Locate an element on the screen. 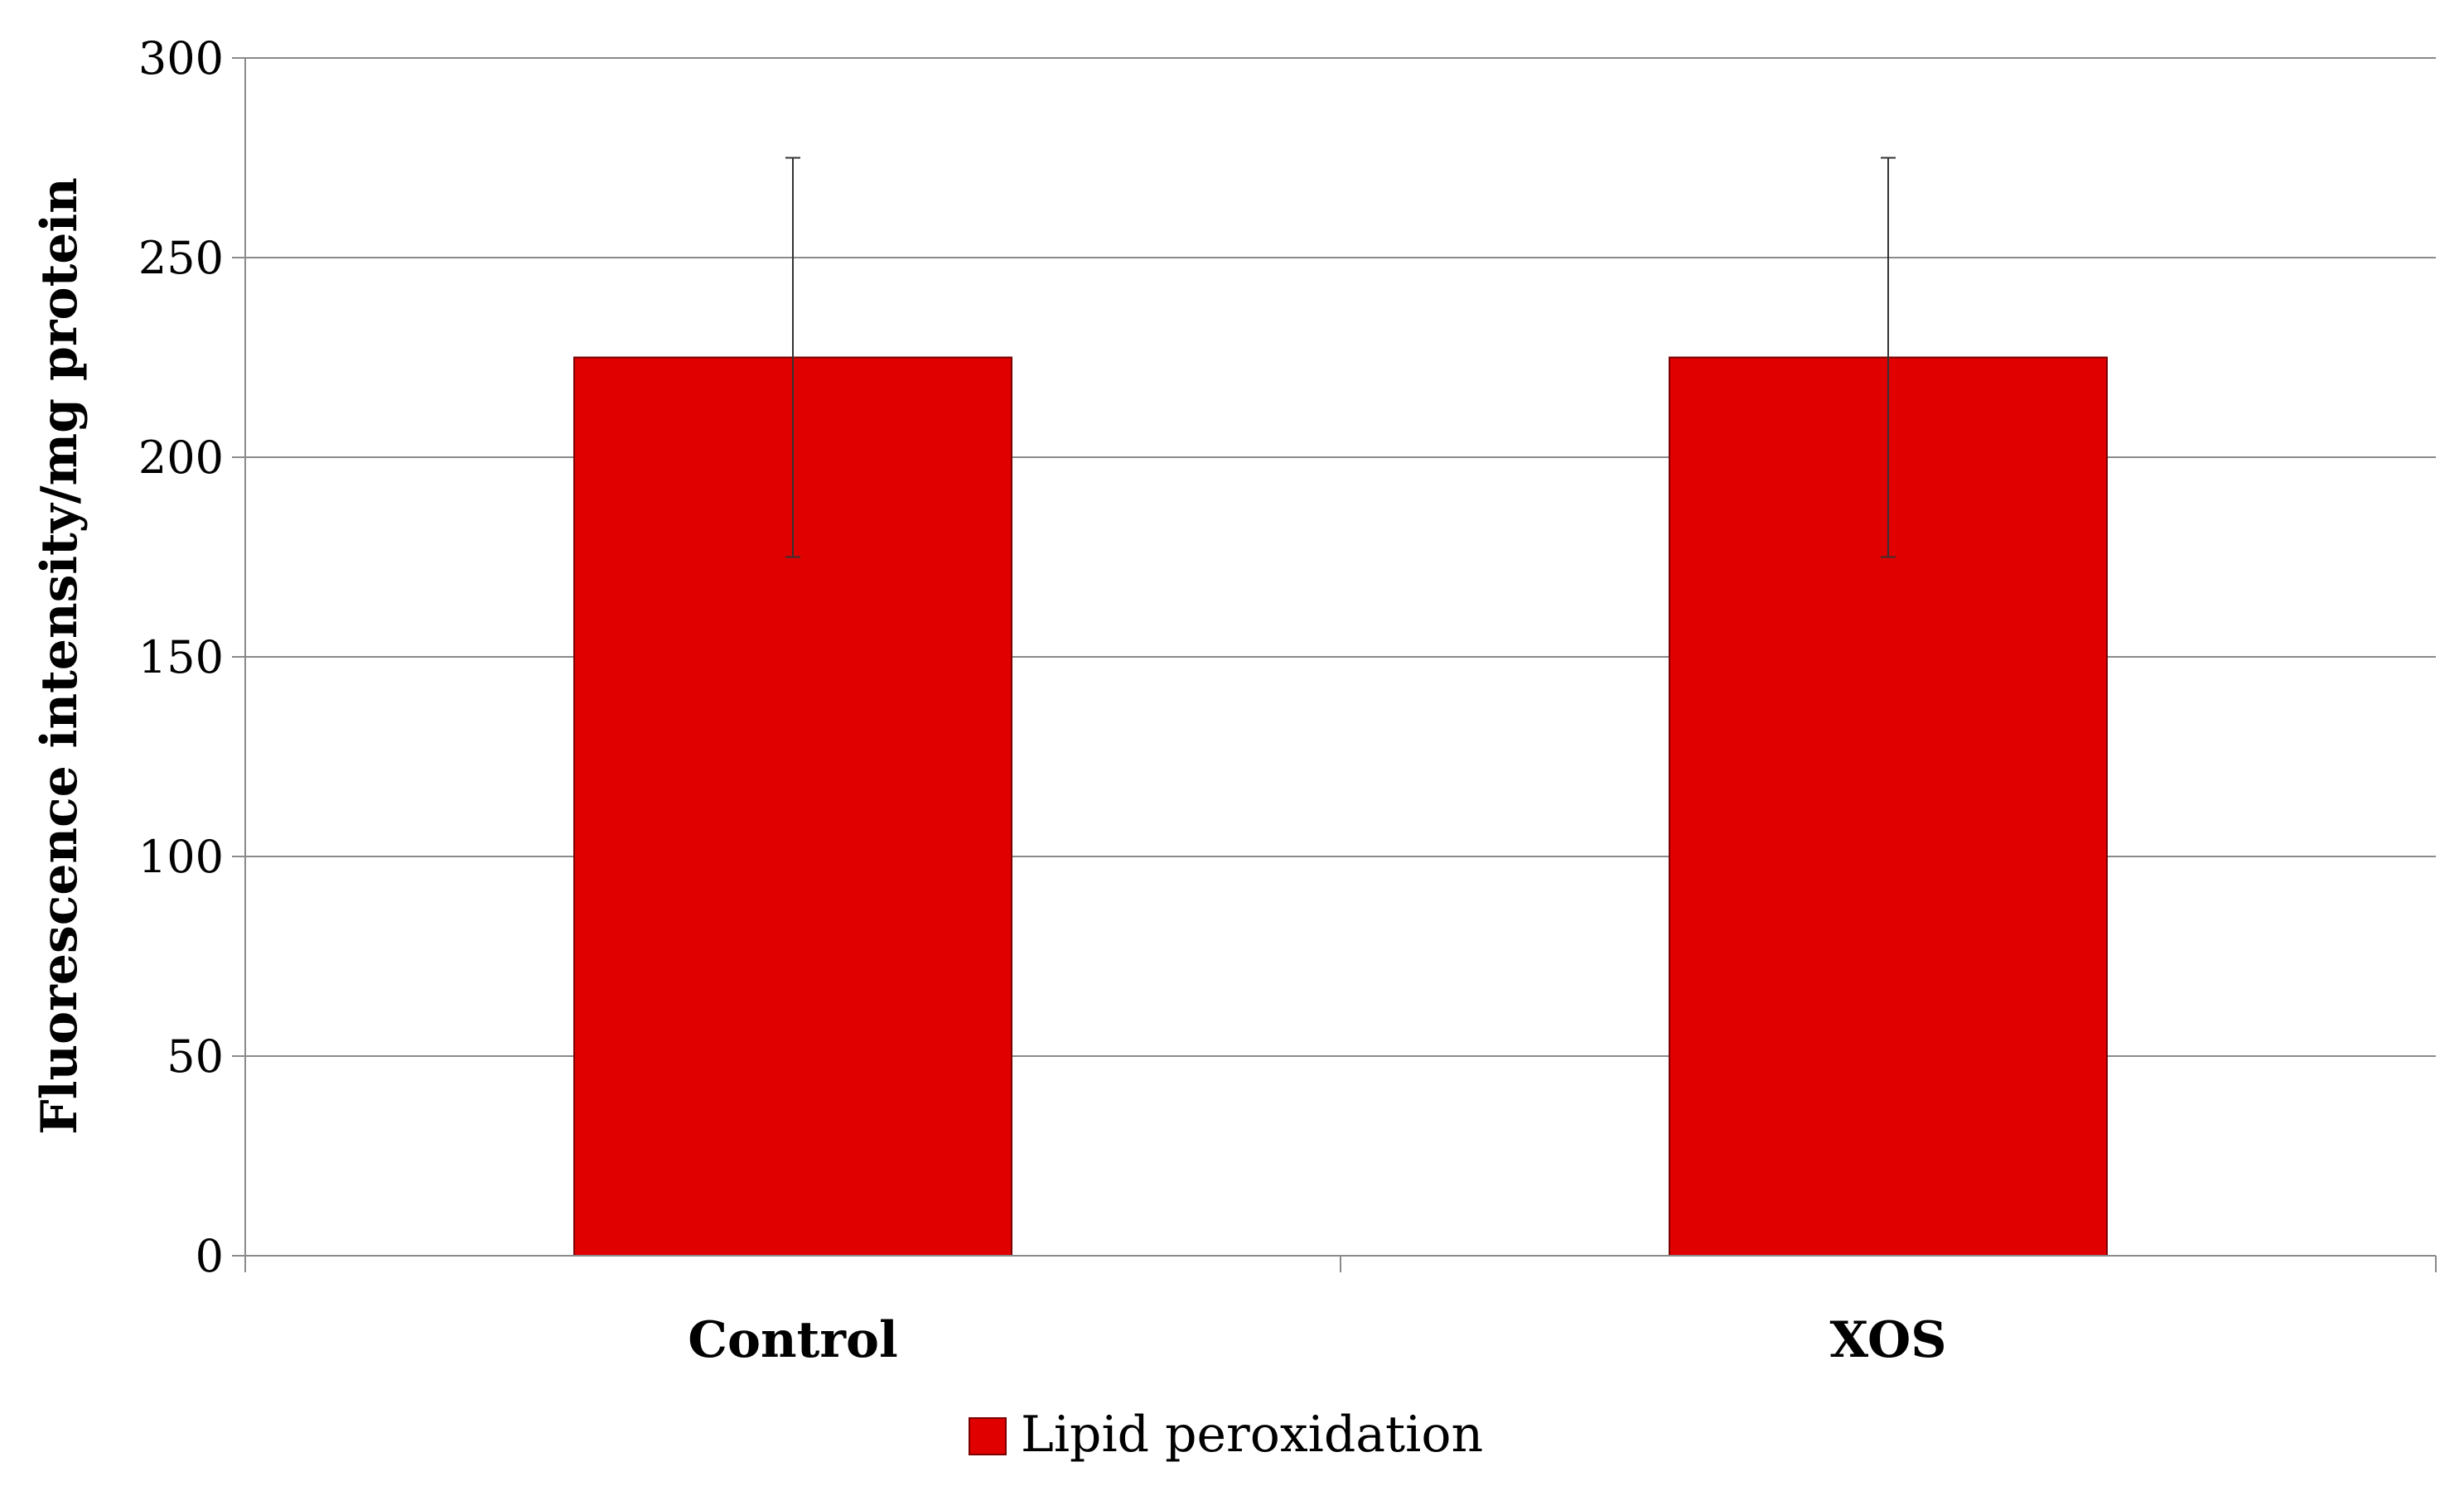  x-tick-label-xos: XOS is located at coordinates (1887, 1340).